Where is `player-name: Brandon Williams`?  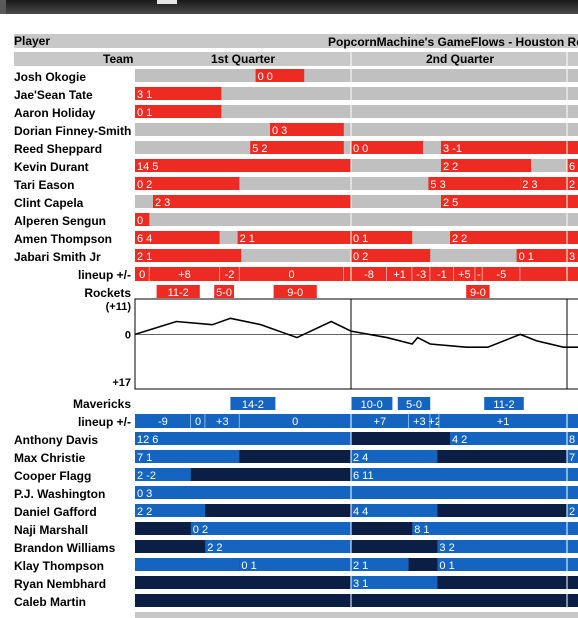
player-name: Brandon Williams is located at coordinates (65, 548).